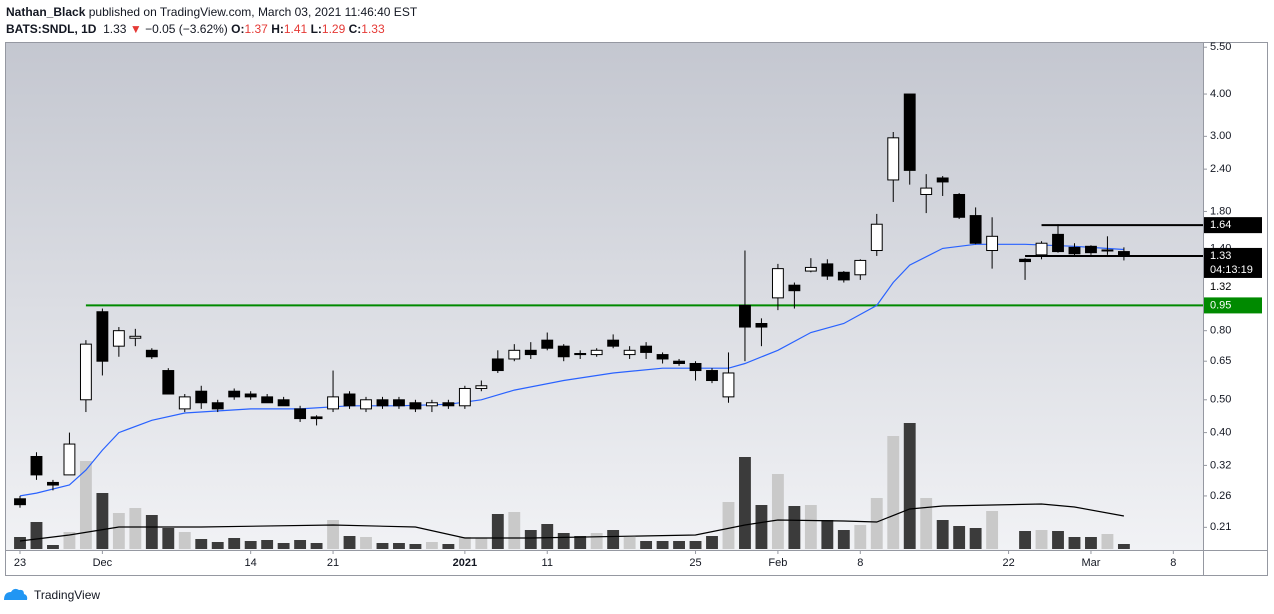  What do you see at coordinates (1220, 211) in the screenshot?
I see `y-tick-label: 1.80` at bounding box center [1220, 211].